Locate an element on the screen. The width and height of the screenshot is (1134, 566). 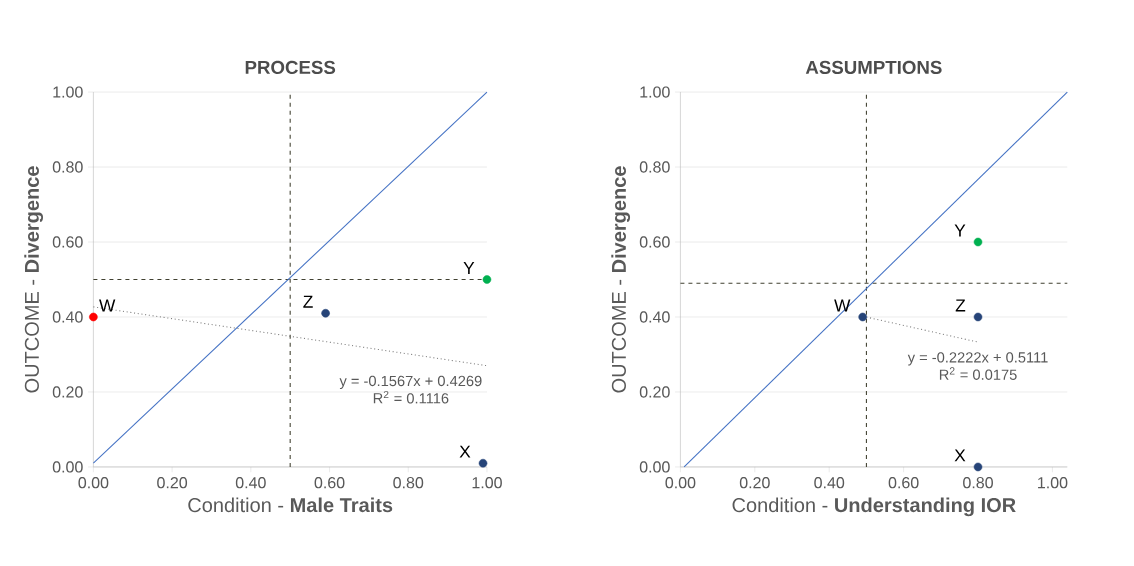
x-axis-title: Condition - Understanding IOR is located at coordinates (874, 507).